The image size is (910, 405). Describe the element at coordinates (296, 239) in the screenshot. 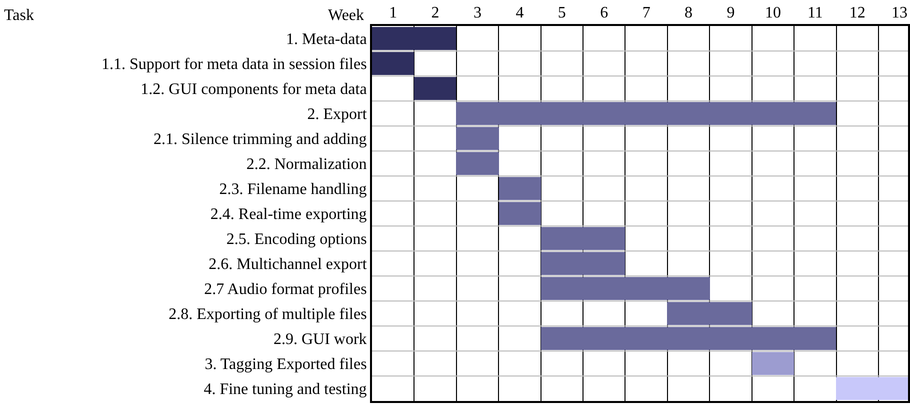

I see `y-tick-label: 2.5. Encoding options` at that location.